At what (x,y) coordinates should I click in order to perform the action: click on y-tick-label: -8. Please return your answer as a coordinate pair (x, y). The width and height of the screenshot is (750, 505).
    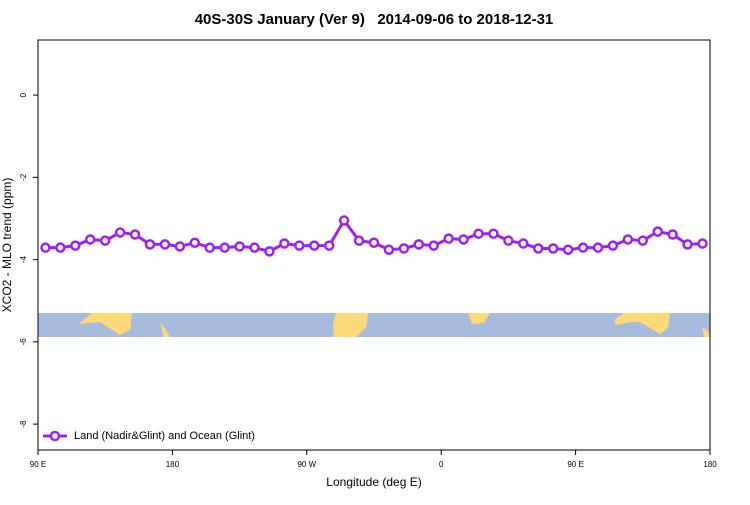
    Looking at the image, I should click on (23, 424).